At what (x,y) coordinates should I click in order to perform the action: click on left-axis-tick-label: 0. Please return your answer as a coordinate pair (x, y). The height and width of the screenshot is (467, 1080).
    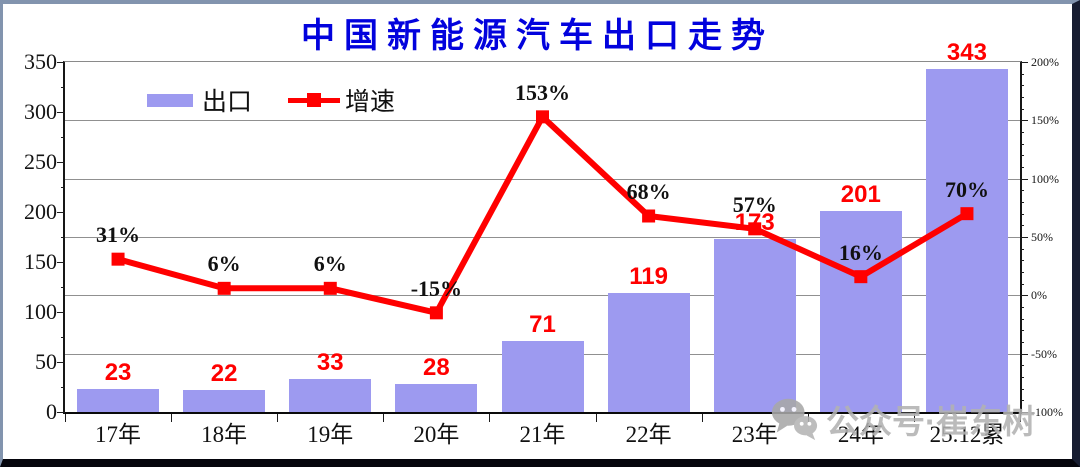
    Looking at the image, I should click on (51, 411).